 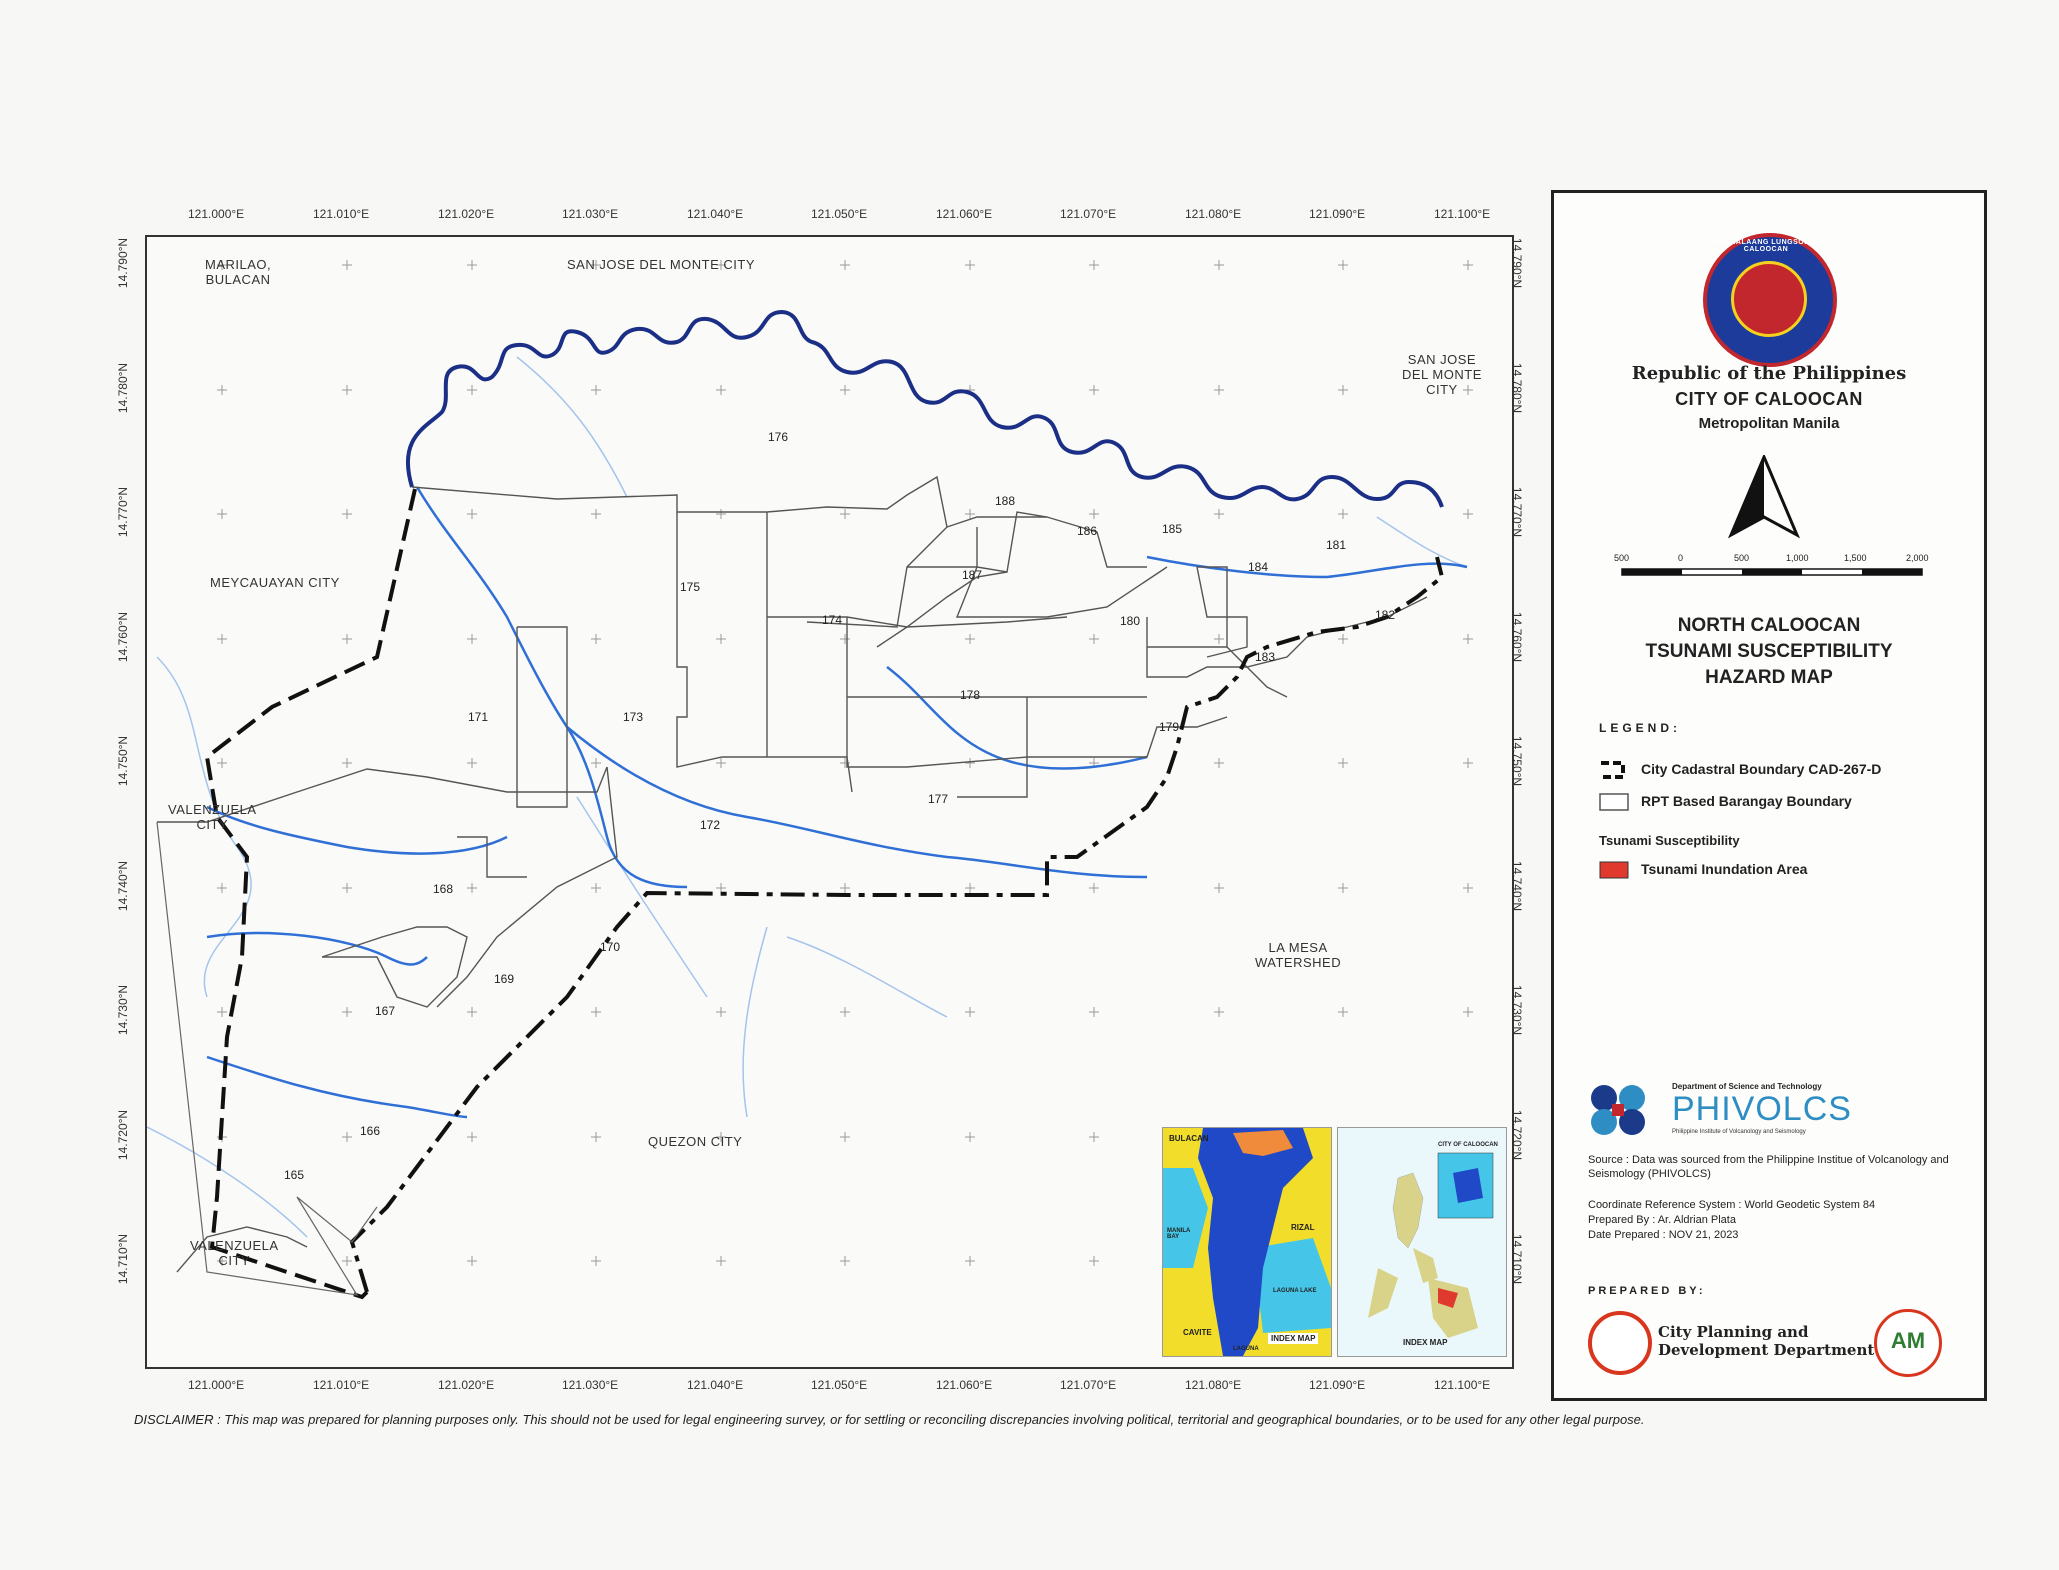 I want to click on index-label-city: CITY OF CALOOCAN, so click(x=1468, y=1145).